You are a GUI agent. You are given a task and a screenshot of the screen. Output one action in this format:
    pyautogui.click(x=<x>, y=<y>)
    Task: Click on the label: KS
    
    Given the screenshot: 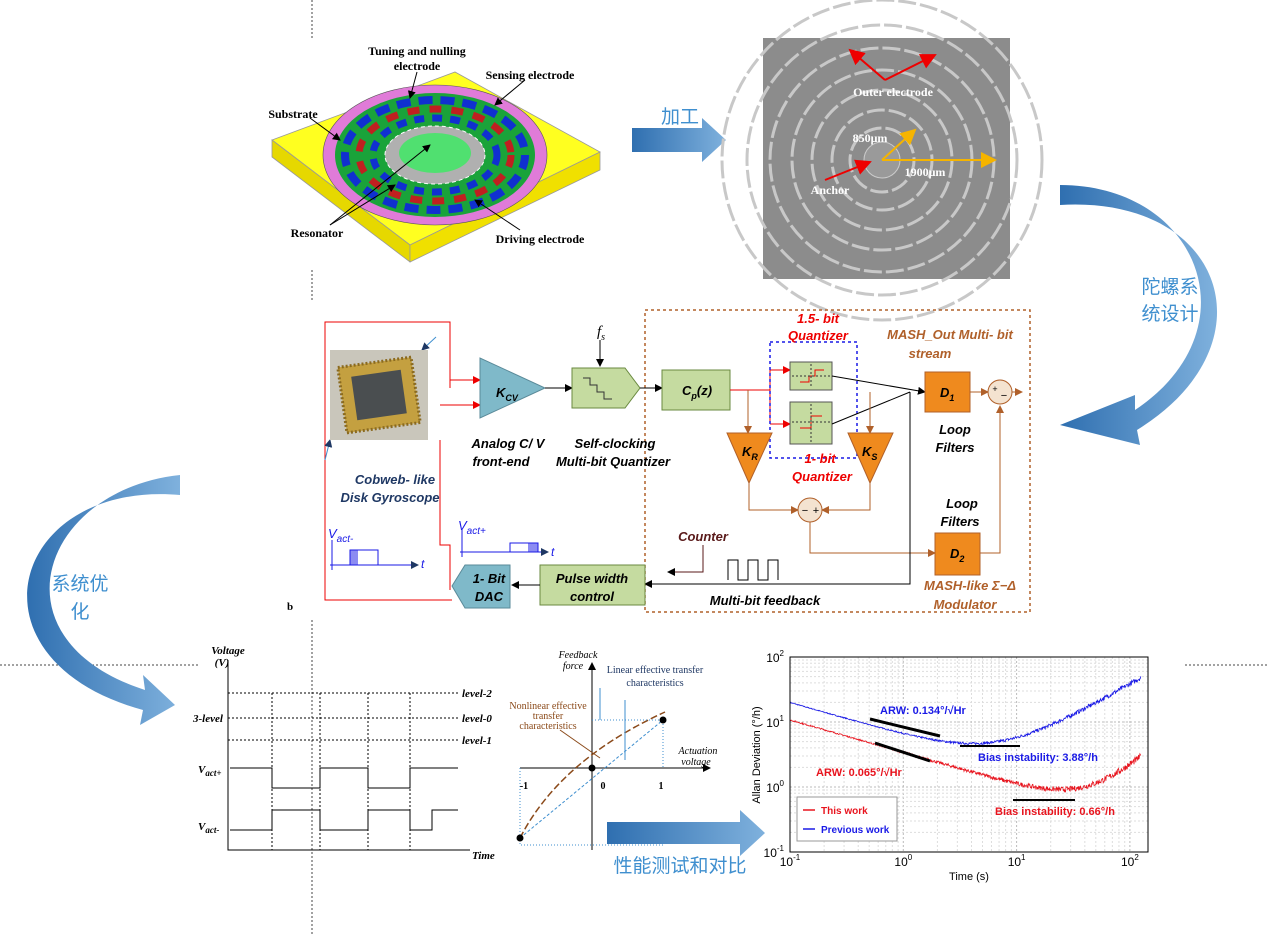 What is the action you would take?
    pyautogui.click(x=869, y=453)
    